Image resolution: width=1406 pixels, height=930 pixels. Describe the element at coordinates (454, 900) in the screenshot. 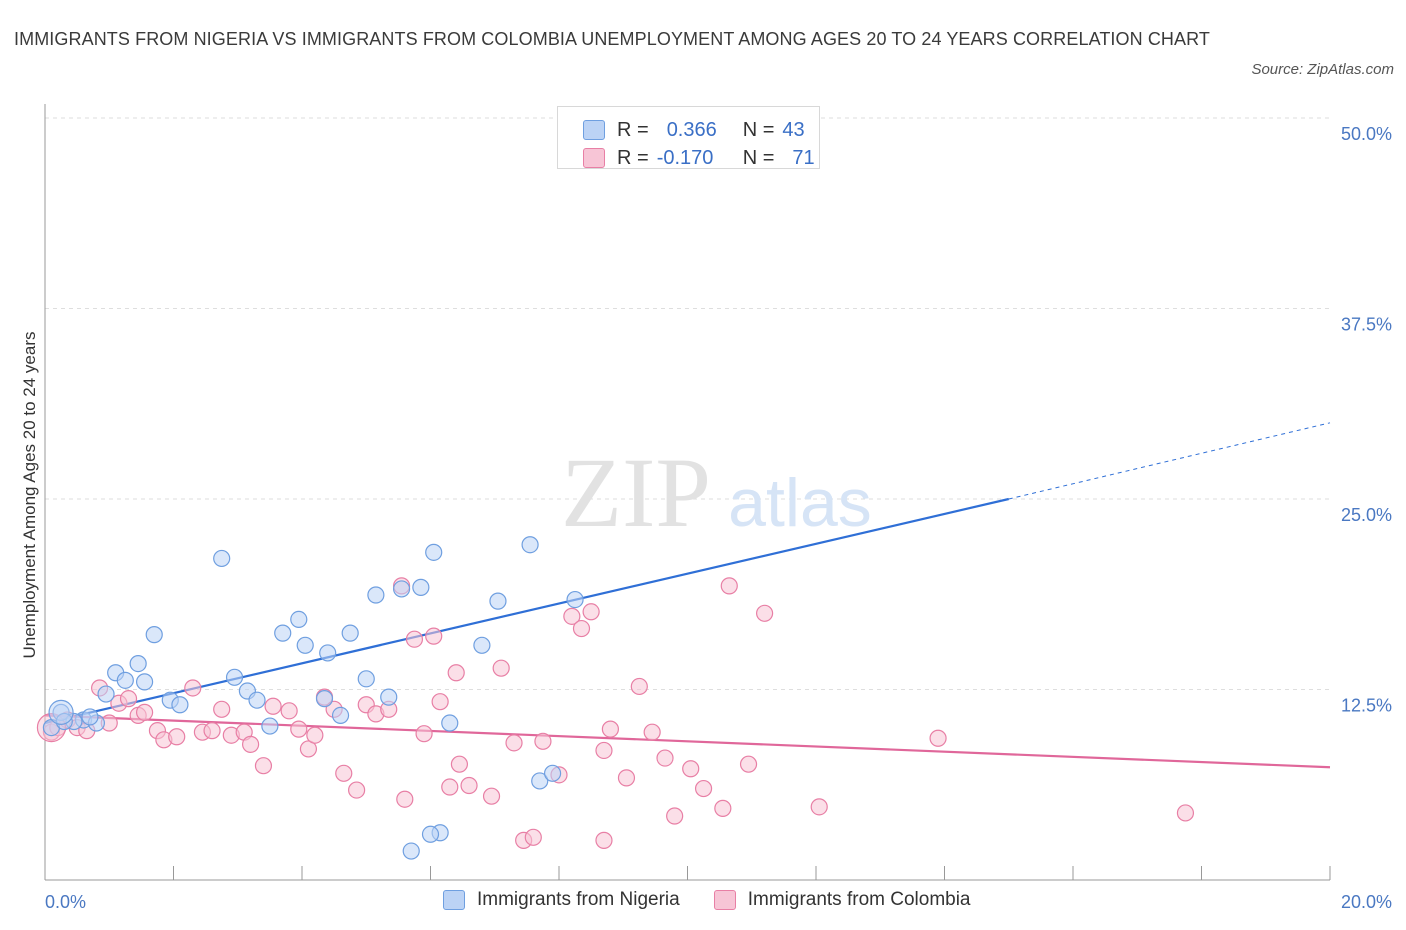

I see `nigeria-legend-swatch` at that location.